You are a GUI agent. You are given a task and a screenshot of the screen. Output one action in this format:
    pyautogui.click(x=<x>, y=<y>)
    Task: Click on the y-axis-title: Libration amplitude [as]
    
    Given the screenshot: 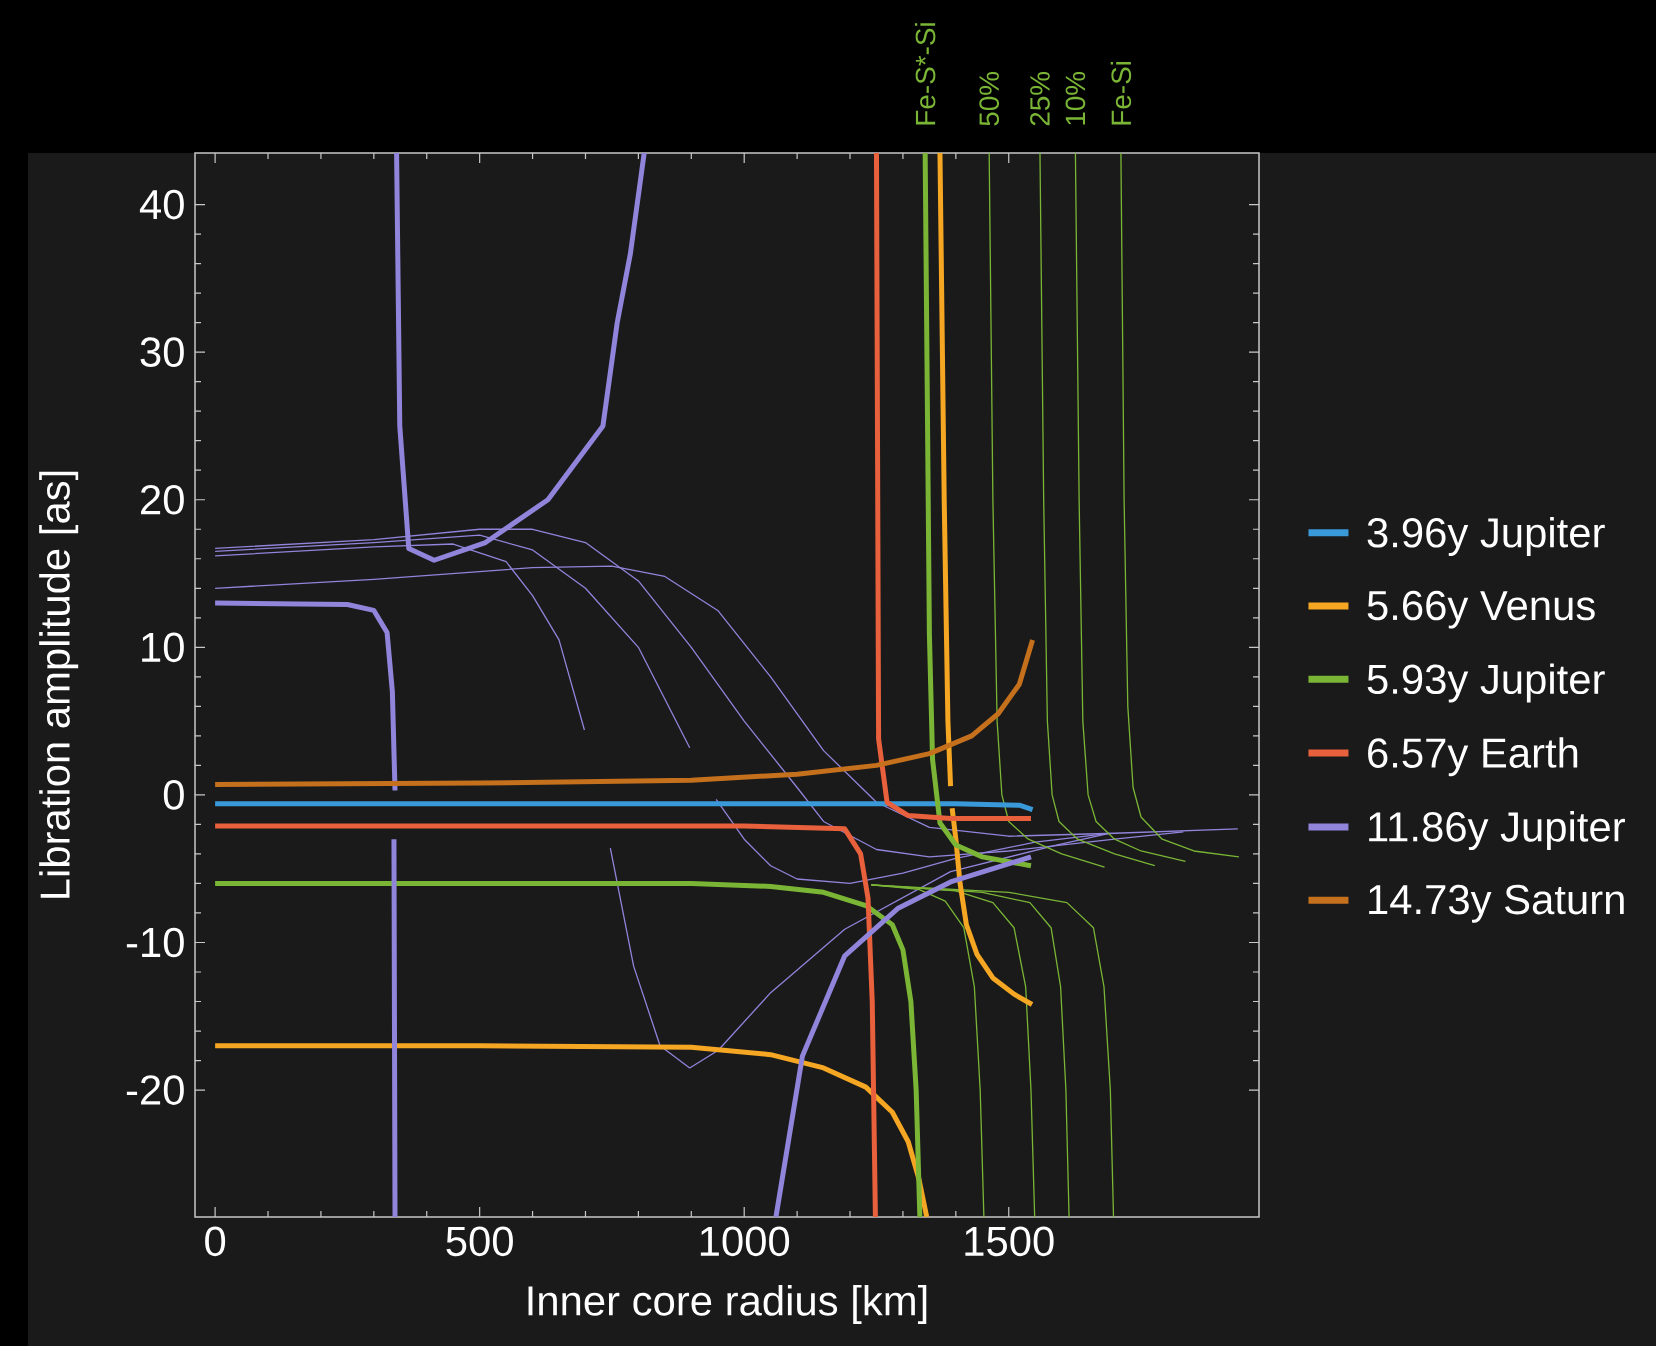 What is the action you would take?
    pyautogui.click(x=59, y=684)
    